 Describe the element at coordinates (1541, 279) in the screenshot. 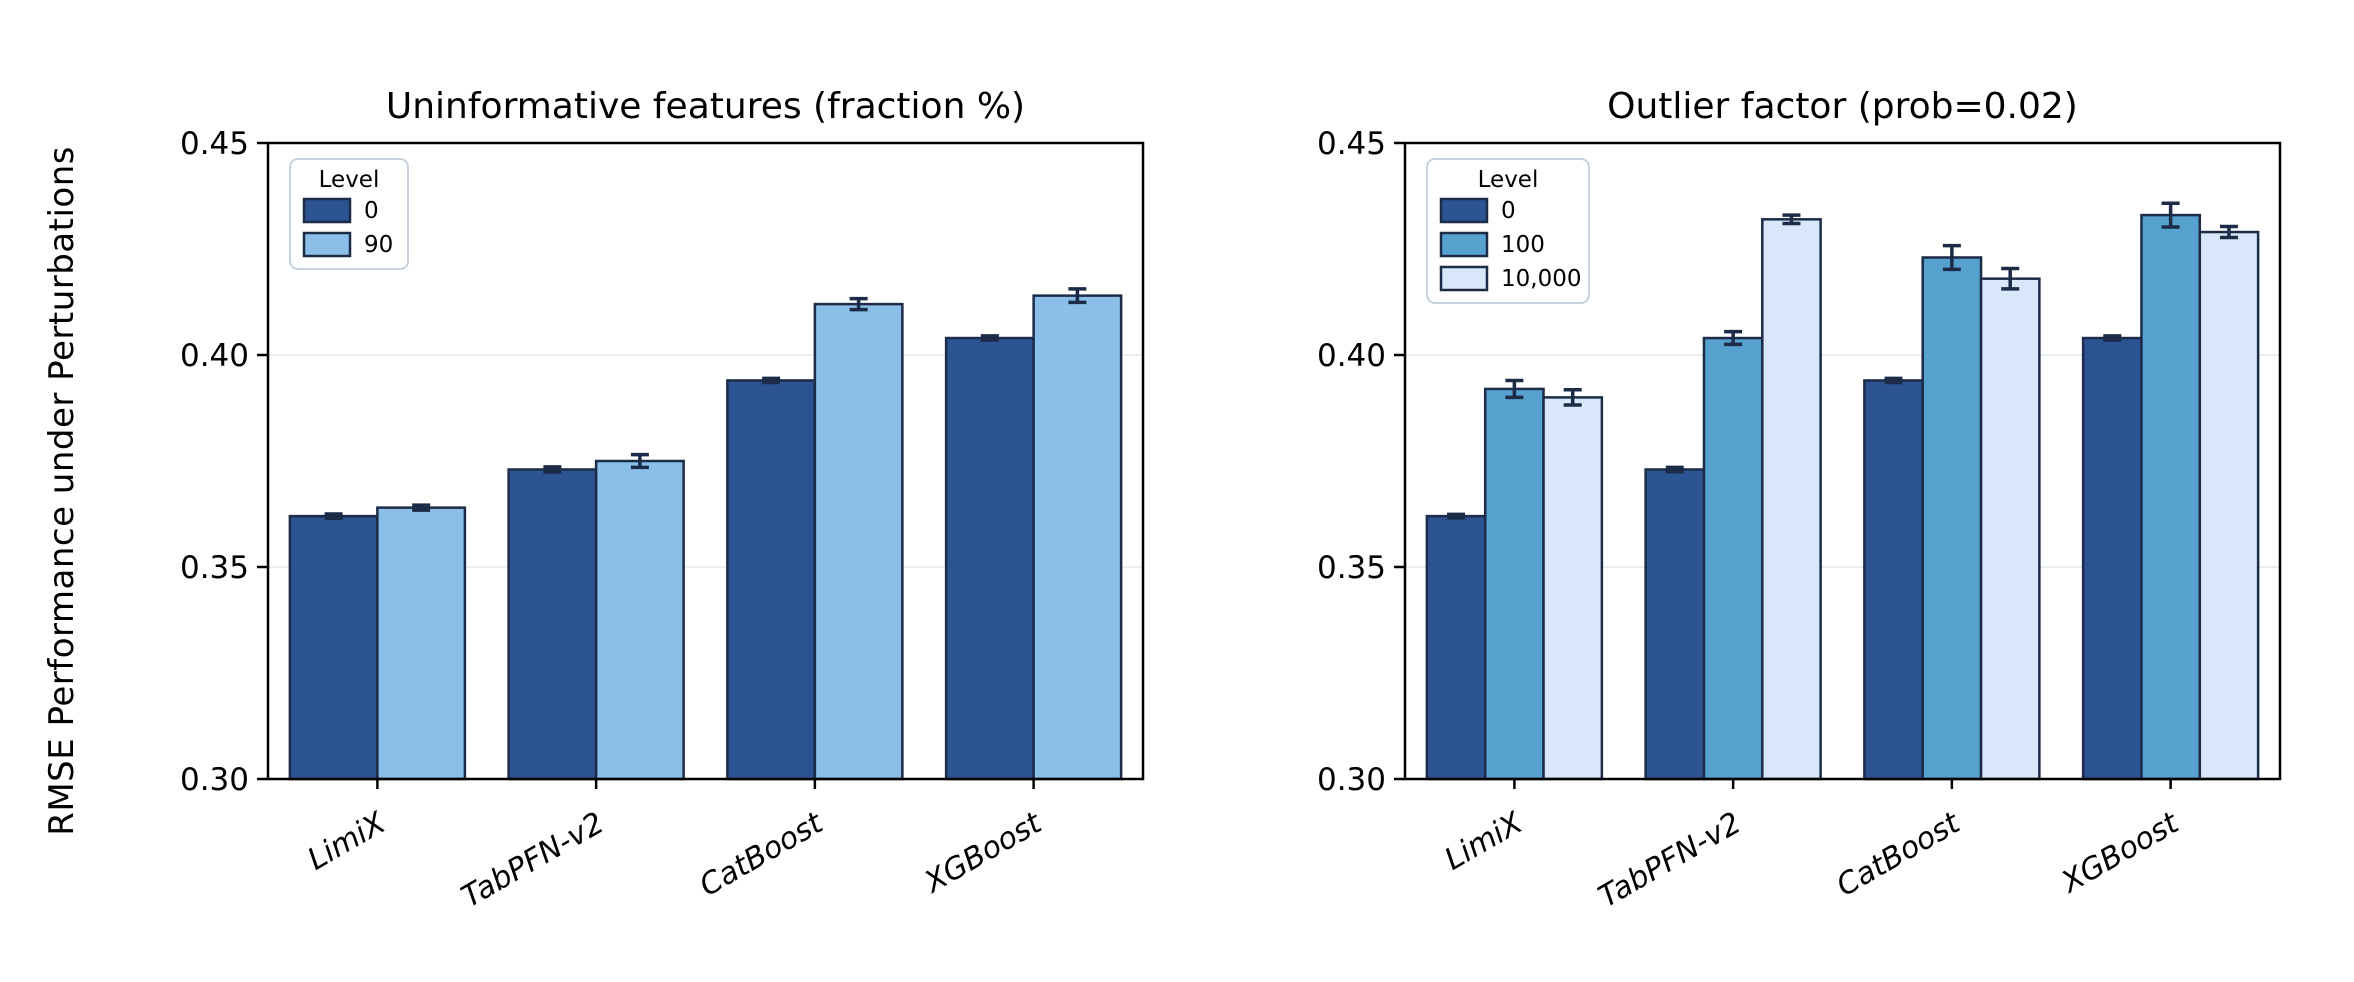

I see `legend-label-level-10,000: 10,000` at that location.